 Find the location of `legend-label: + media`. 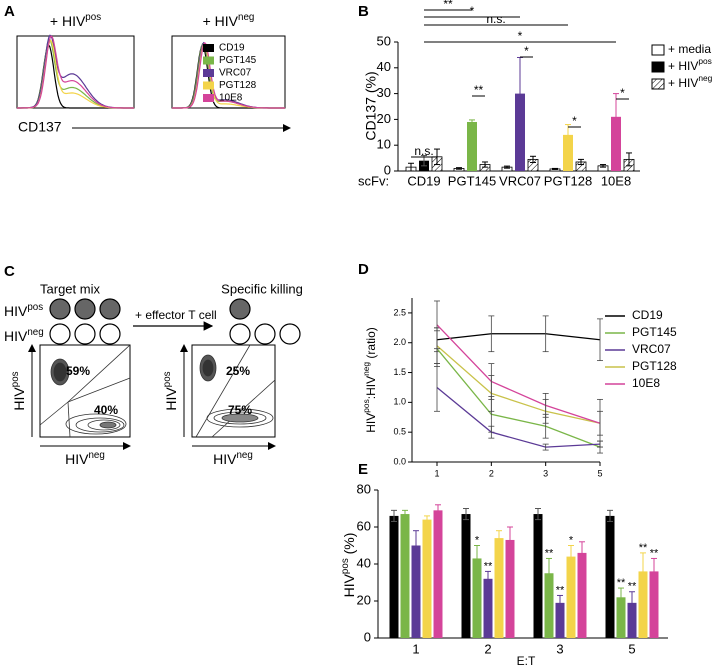

legend-label: + media is located at coordinates (689, 49).